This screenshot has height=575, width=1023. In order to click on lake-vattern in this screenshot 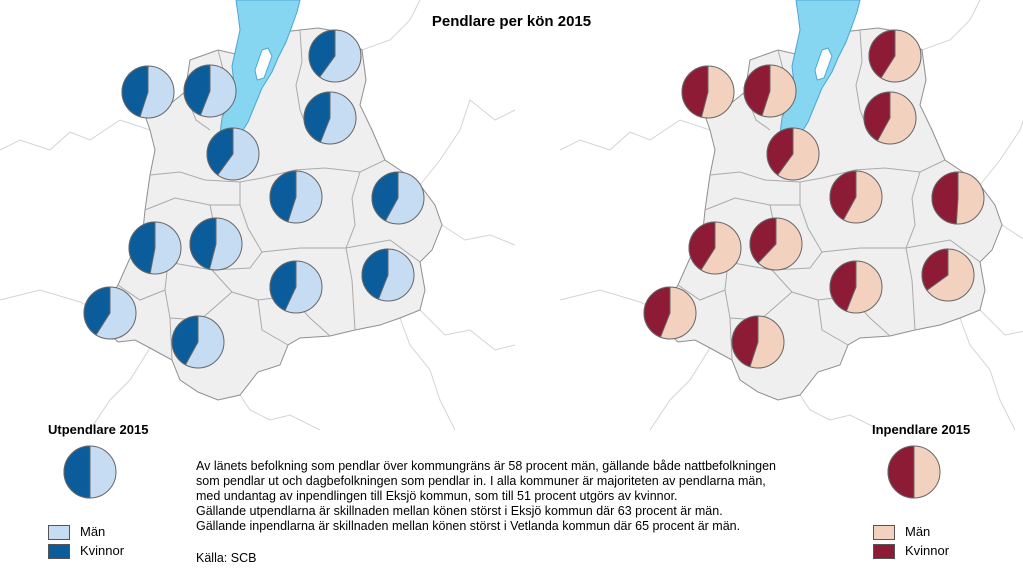, I will do `click(260, 71)`.